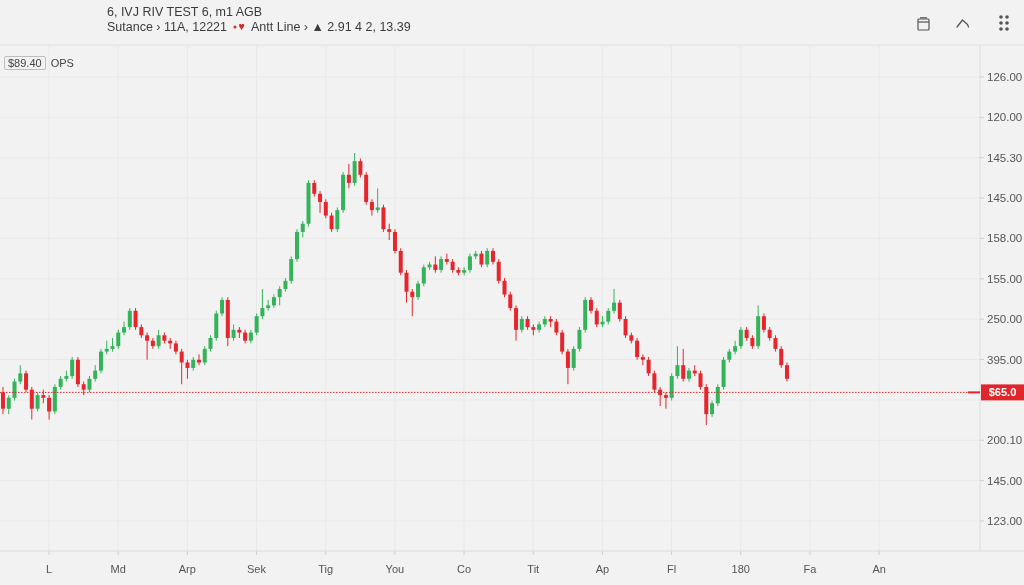 This screenshot has height=585, width=1024. Describe the element at coordinates (672, 568) in the screenshot. I see `x-tick-label: Fl` at that location.